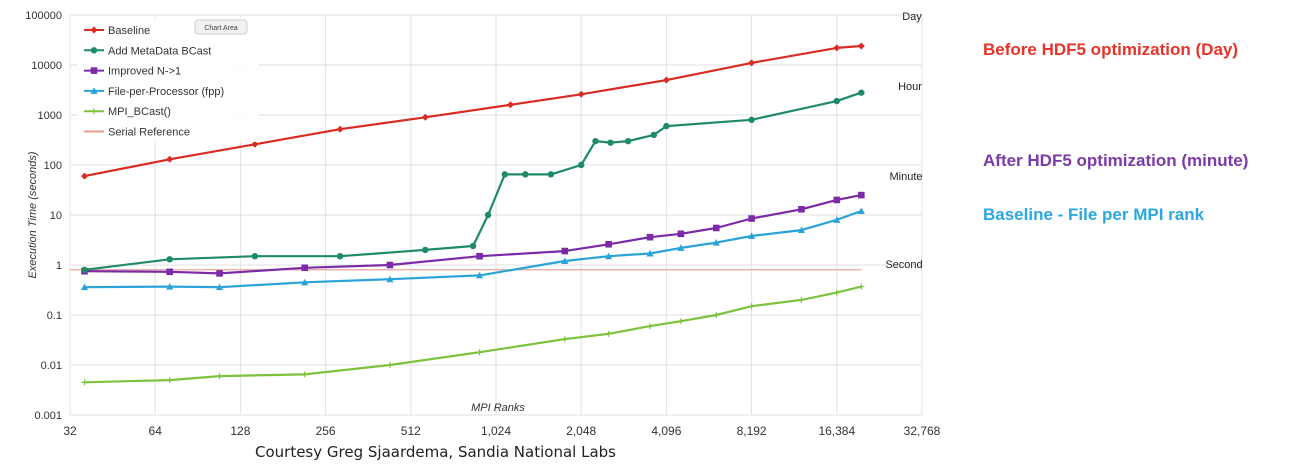 The width and height of the screenshot is (1305, 465). What do you see at coordinates (1116, 160) in the screenshot?
I see `annotation-after: After HDF5 optimization (minute)` at bounding box center [1116, 160].